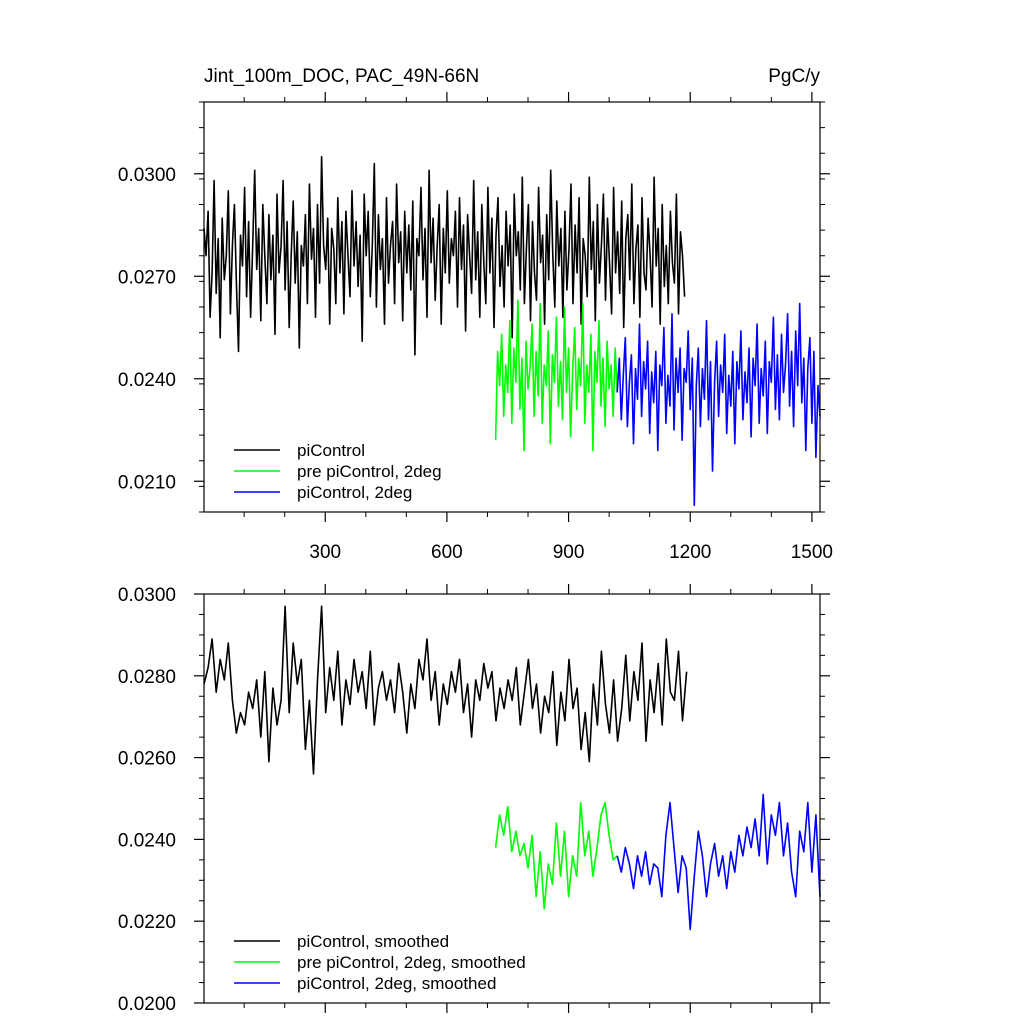 Image resolution: width=1024 pixels, height=1024 pixels. What do you see at coordinates (794, 76) in the screenshot?
I see `units-label: PgC/y` at bounding box center [794, 76].